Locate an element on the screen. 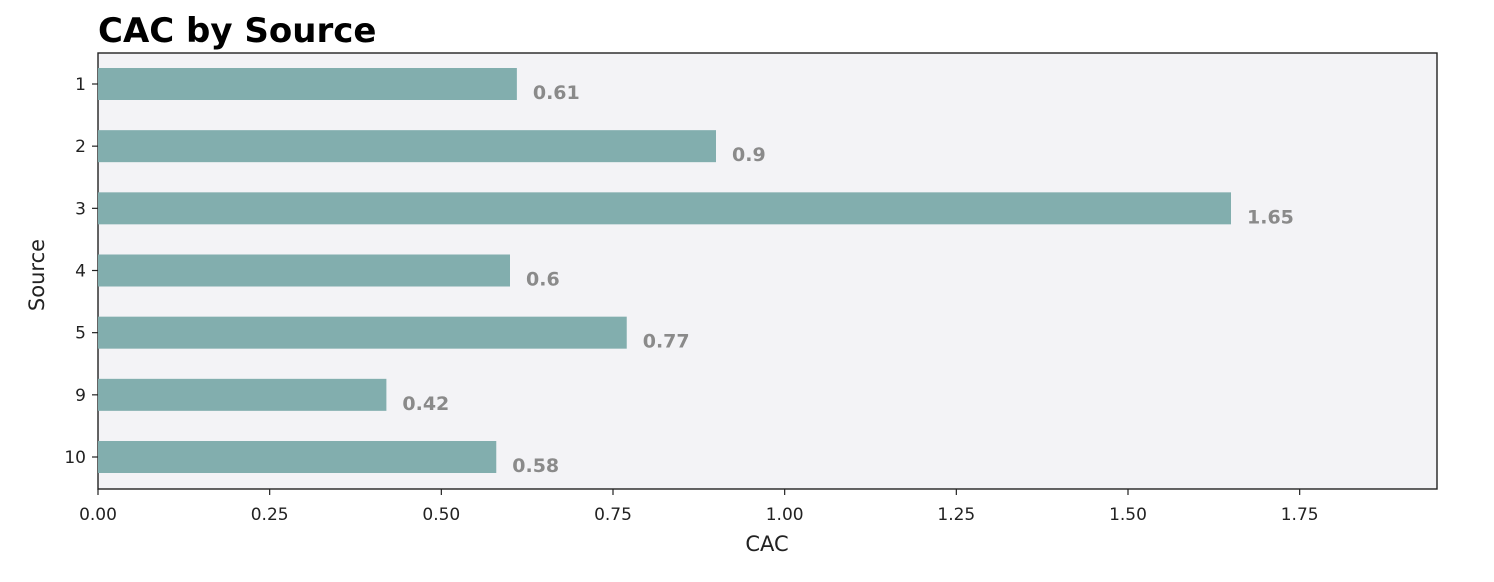  x-tick-label: 0.75 is located at coordinates (613, 515).